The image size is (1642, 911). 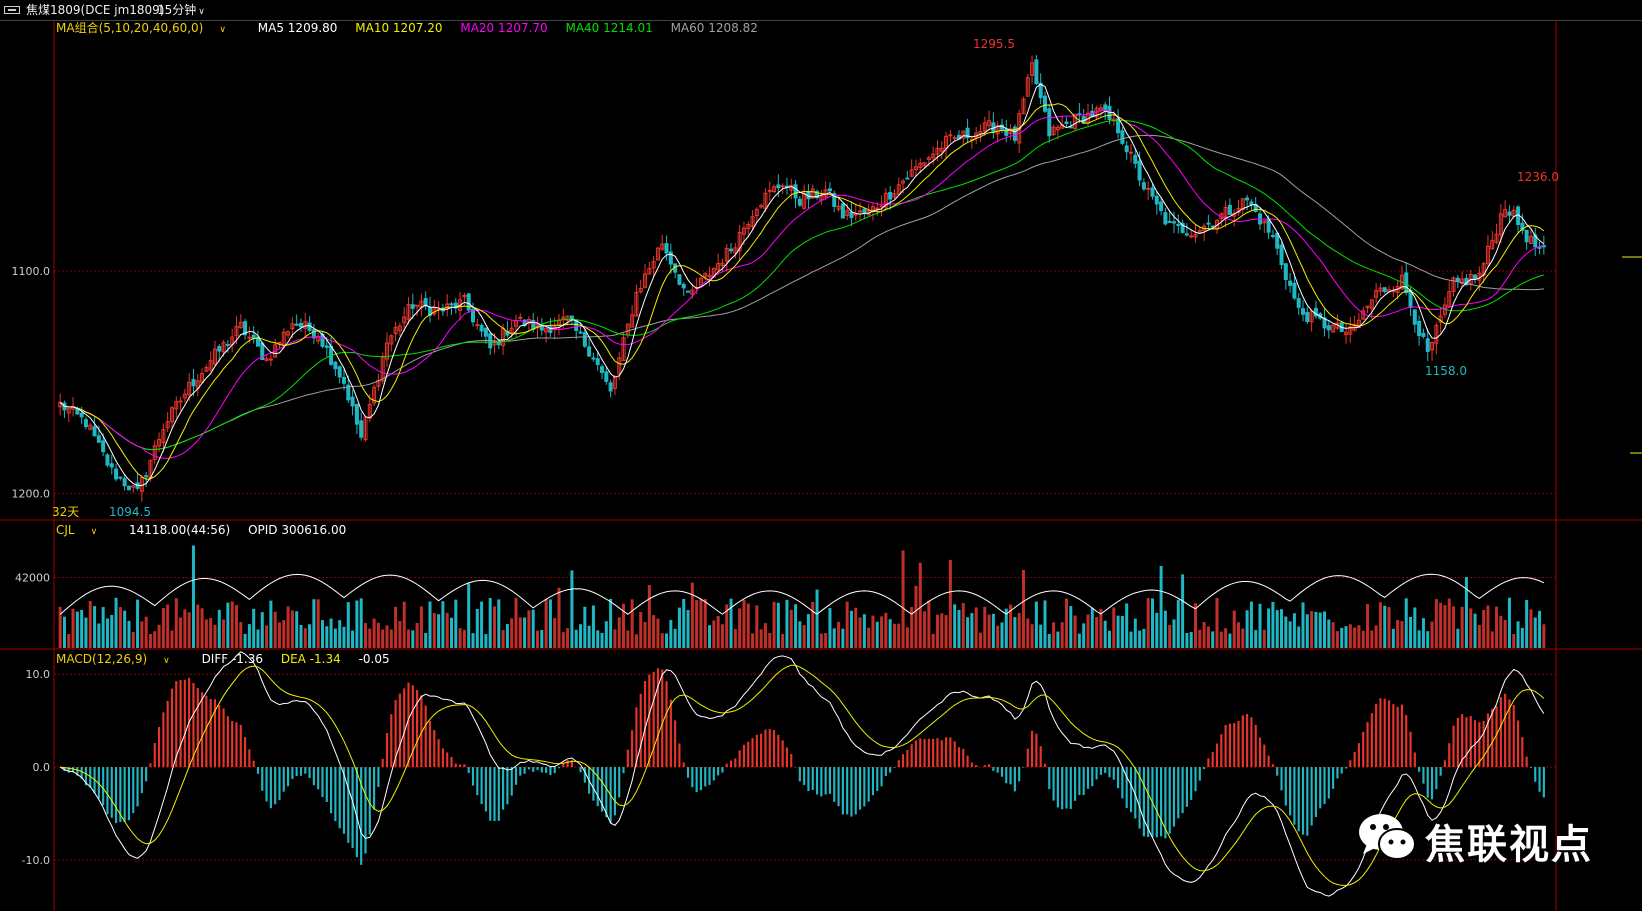 I want to click on ma-group-selector: MA组合(5,10,20,40,60,0) ∨, so click(x=148, y=28).